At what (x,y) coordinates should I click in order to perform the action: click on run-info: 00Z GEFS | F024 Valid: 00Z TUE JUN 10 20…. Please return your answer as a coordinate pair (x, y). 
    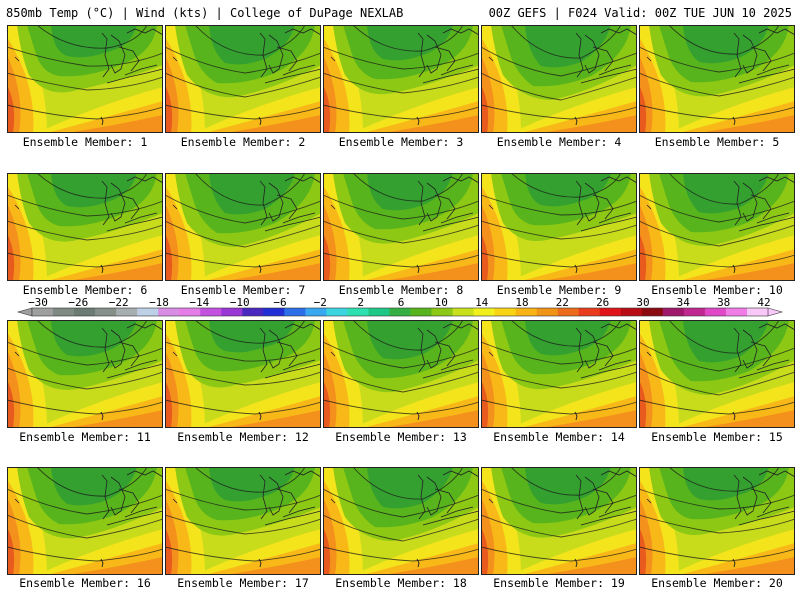
    Looking at the image, I should click on (640, 13).